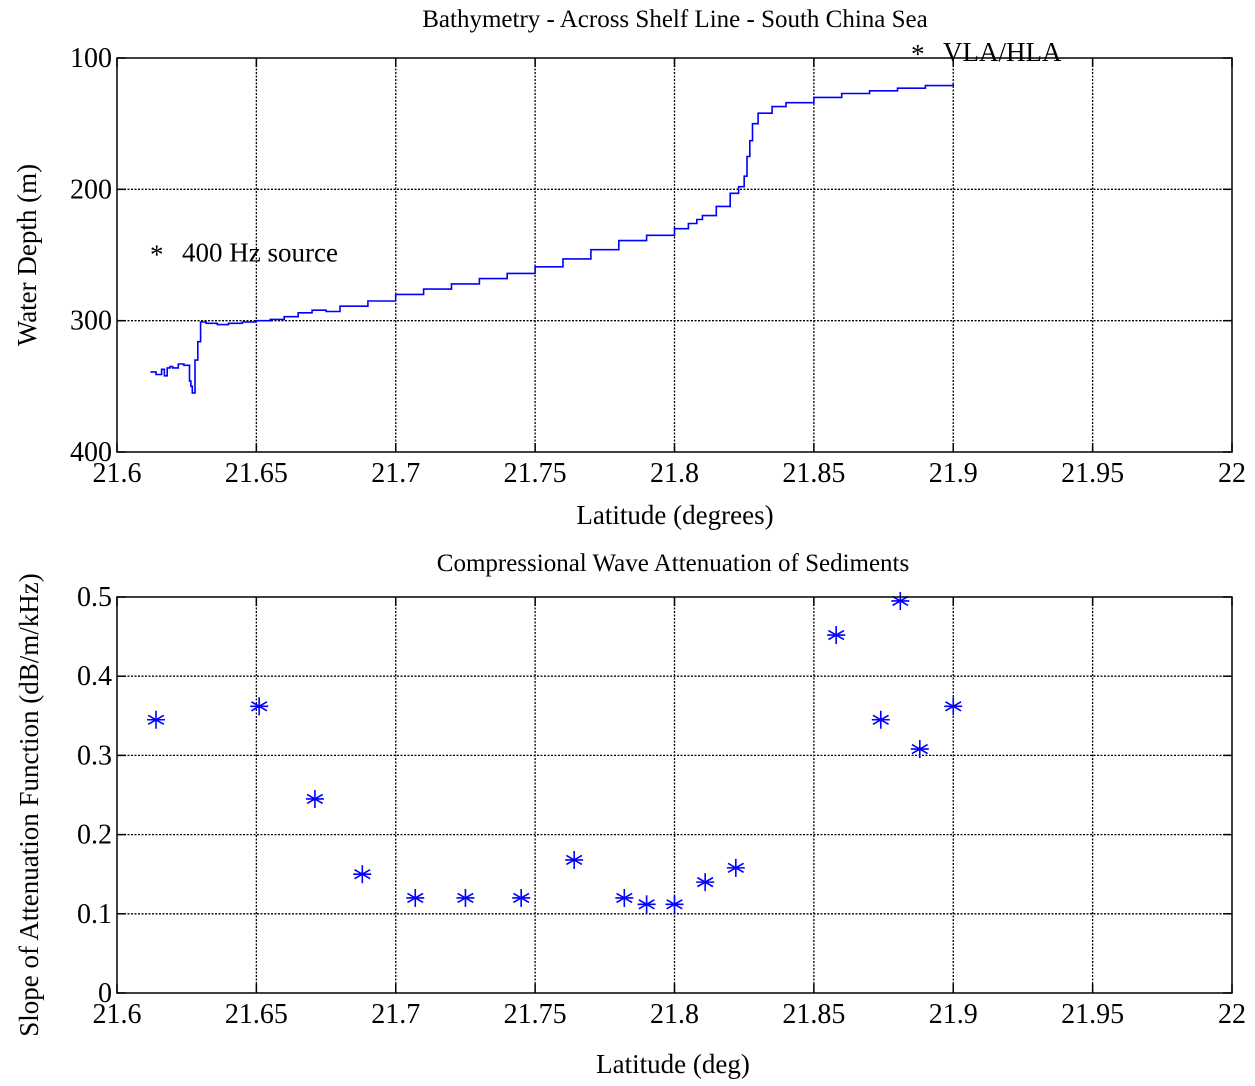 Image resolution: width=1255 pixels, height=1086 pixels. What do you see at coordinates (813, 1014) in the screenshot?
I see `attenuation-xtick-label: 21.85` at bounding box center [813, 1014].